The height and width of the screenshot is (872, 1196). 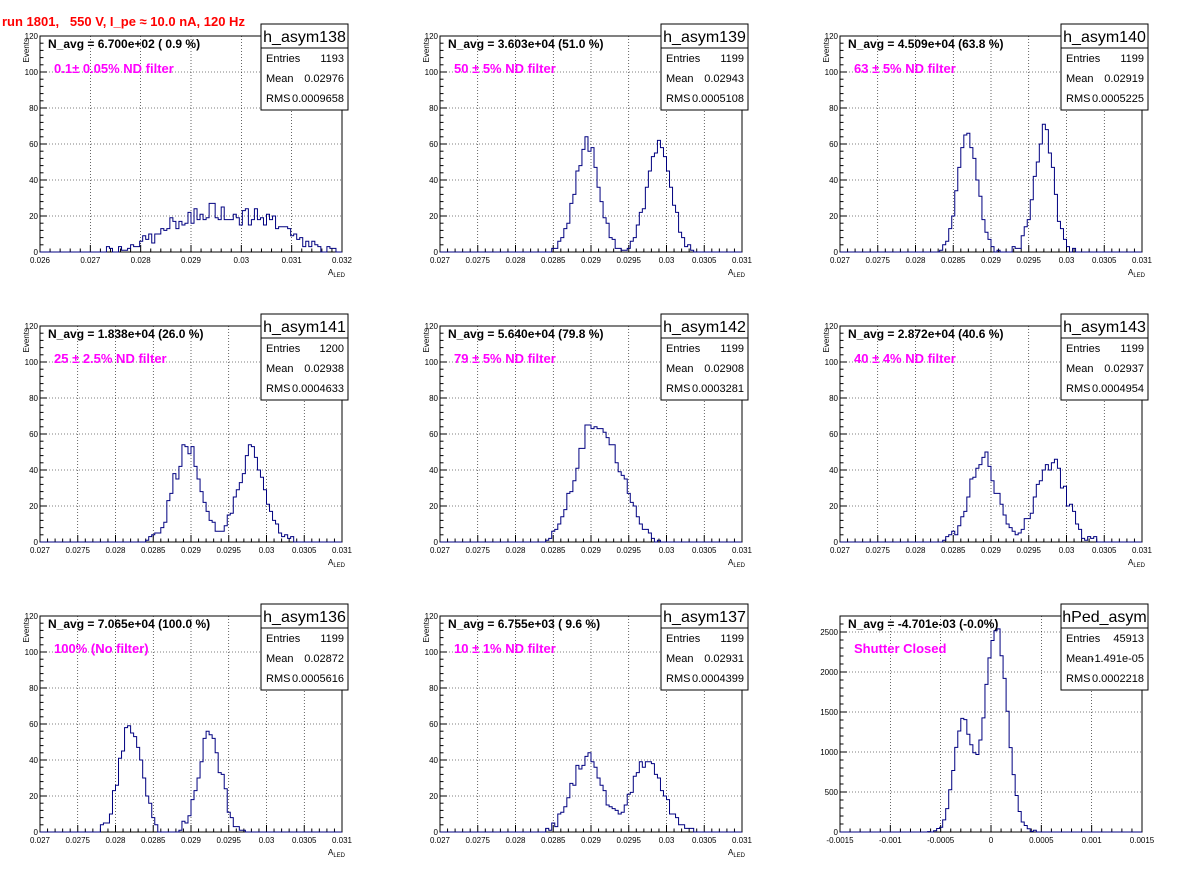 What do you see at coordinates (1104, 327) in the screenshot?
I see `histogram-name: h_asym143` at bounding box center [1104, 327].